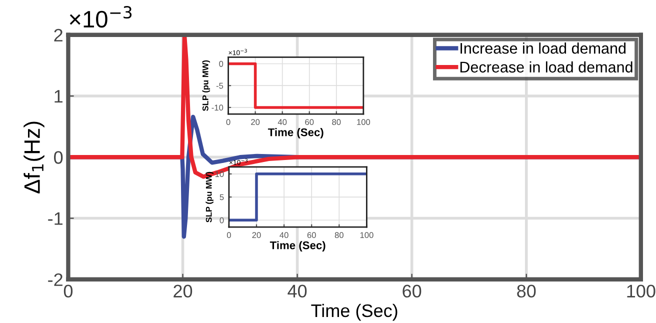  Describe the element at coordinates (55, 218) in the screenshot. I see `y-tick-label: -1` at that location.